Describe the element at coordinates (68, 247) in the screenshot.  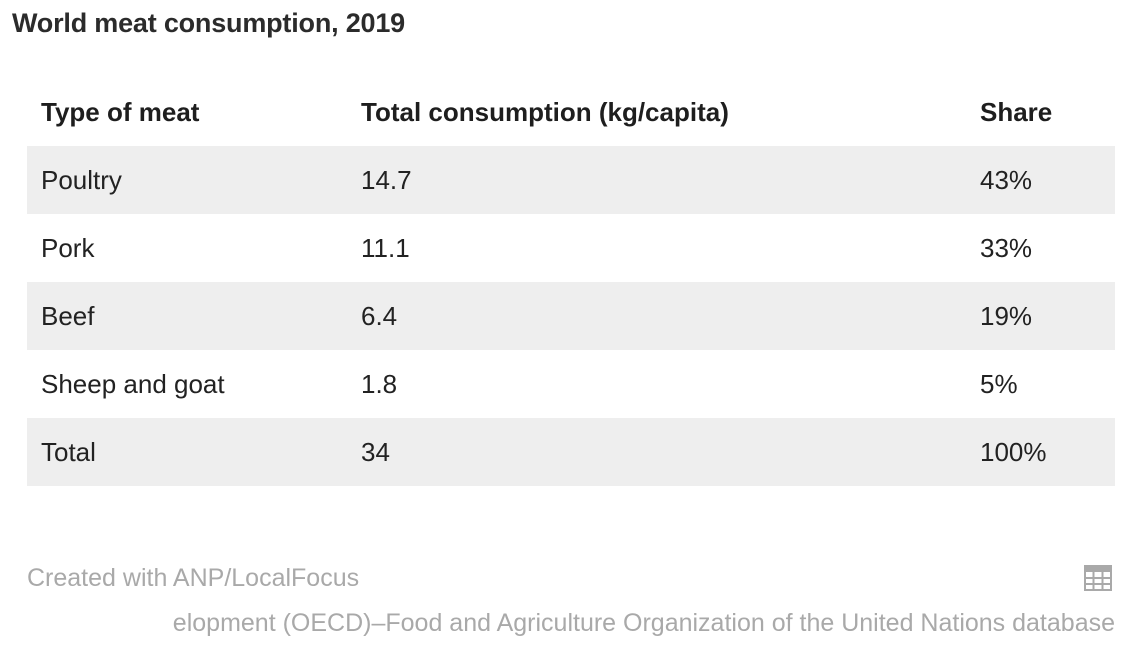
I see `cell-type: Pork` at that location.